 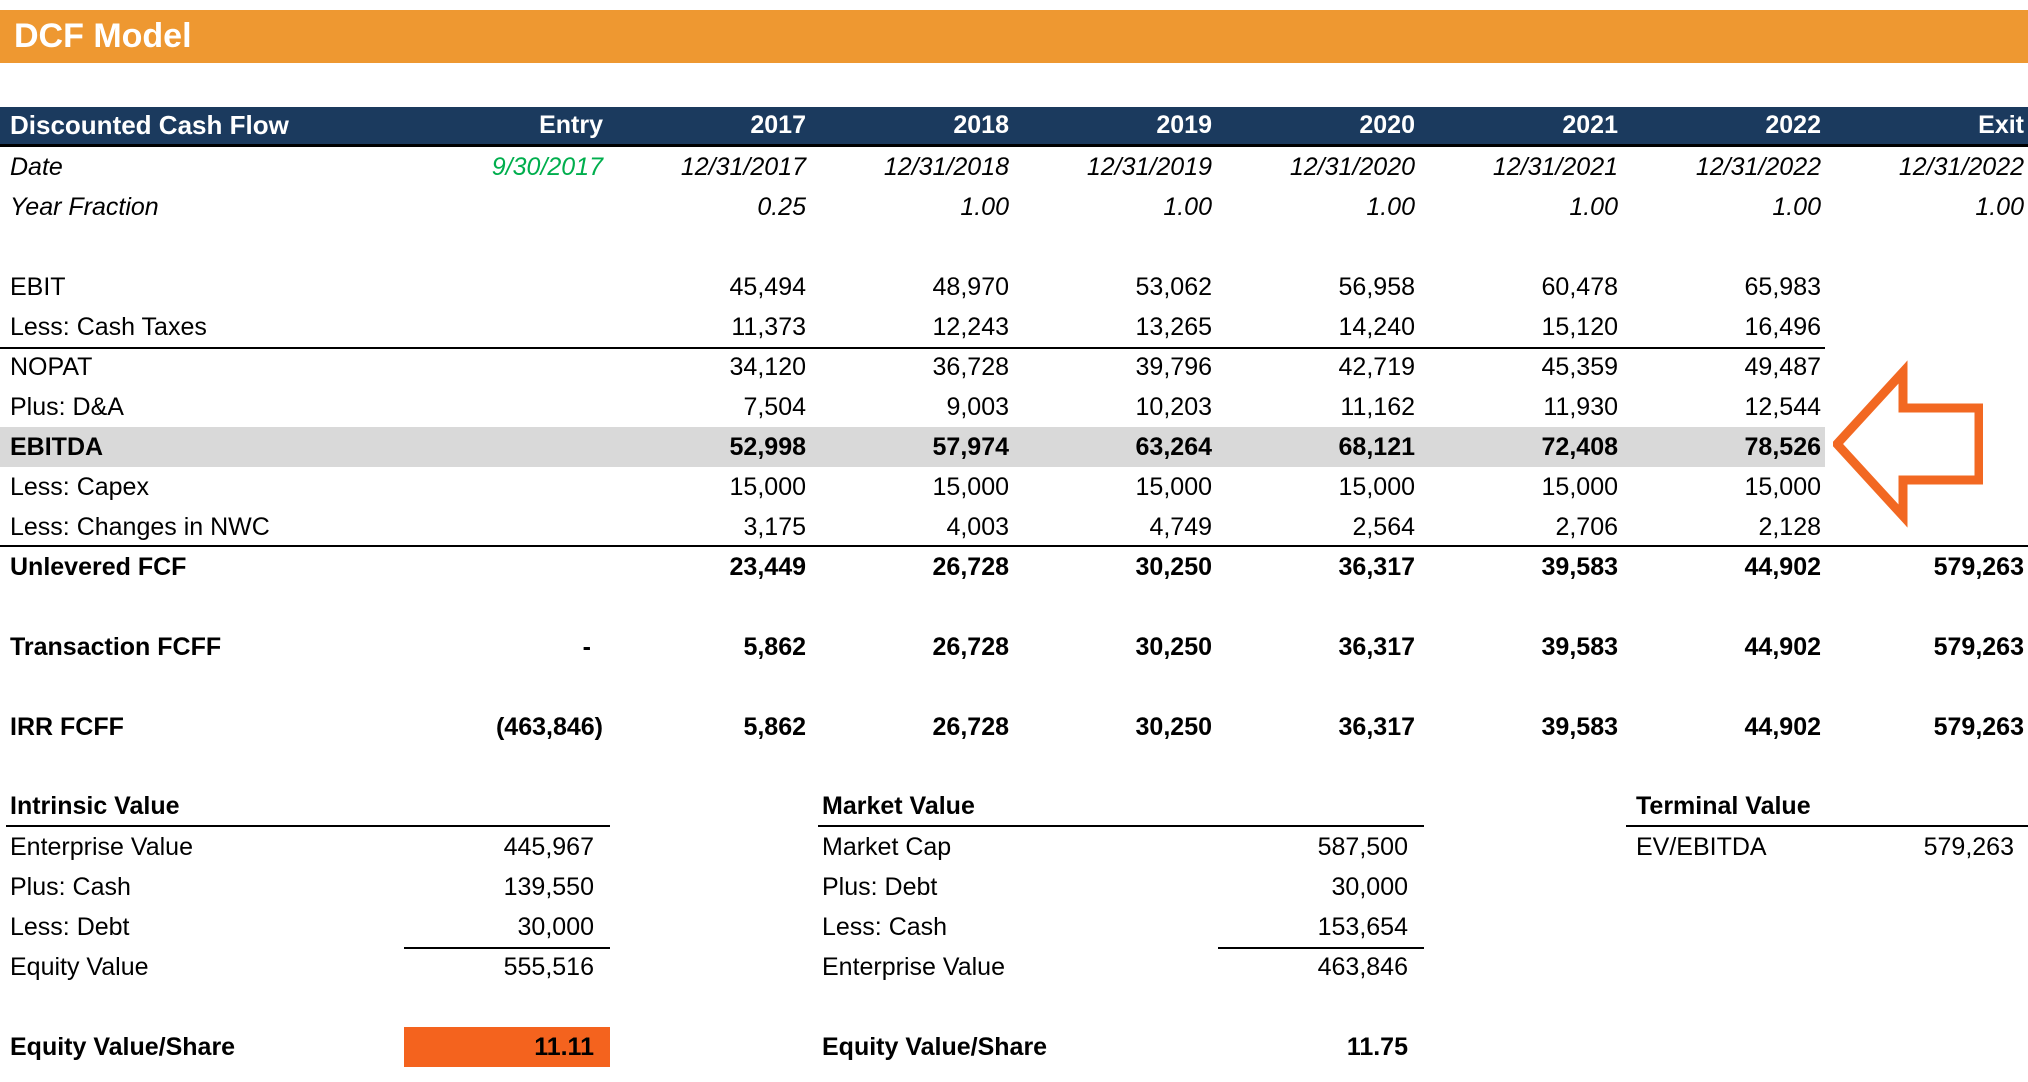 What do you see at coordinates (1782, 287) in the screenshot?
I see `cell-2022: 65,983` at bounding box center [1782, 287].